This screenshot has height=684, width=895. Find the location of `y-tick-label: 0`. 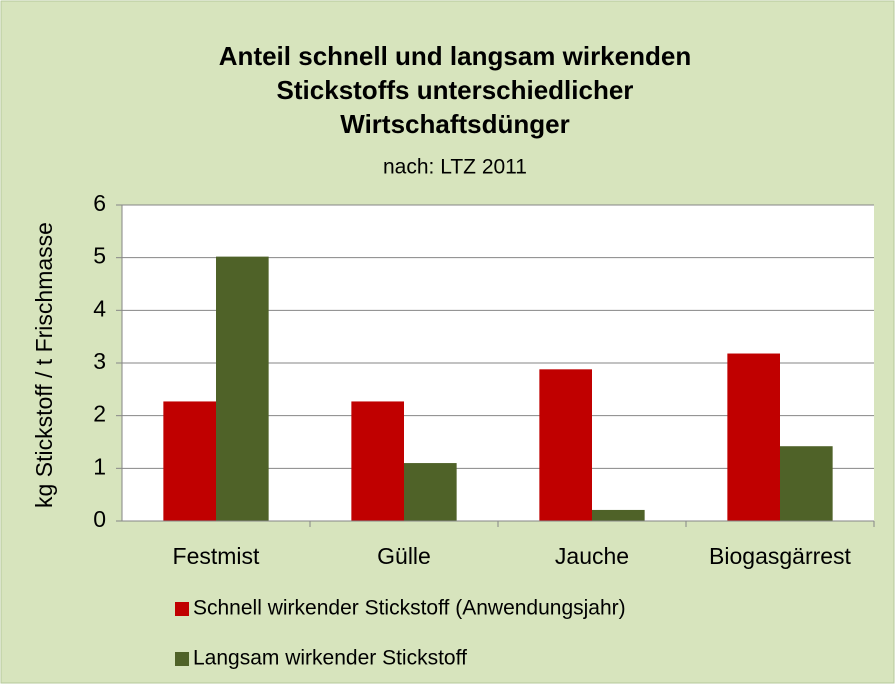

y-tick-label: 0 is located at coordinates (99, 519).